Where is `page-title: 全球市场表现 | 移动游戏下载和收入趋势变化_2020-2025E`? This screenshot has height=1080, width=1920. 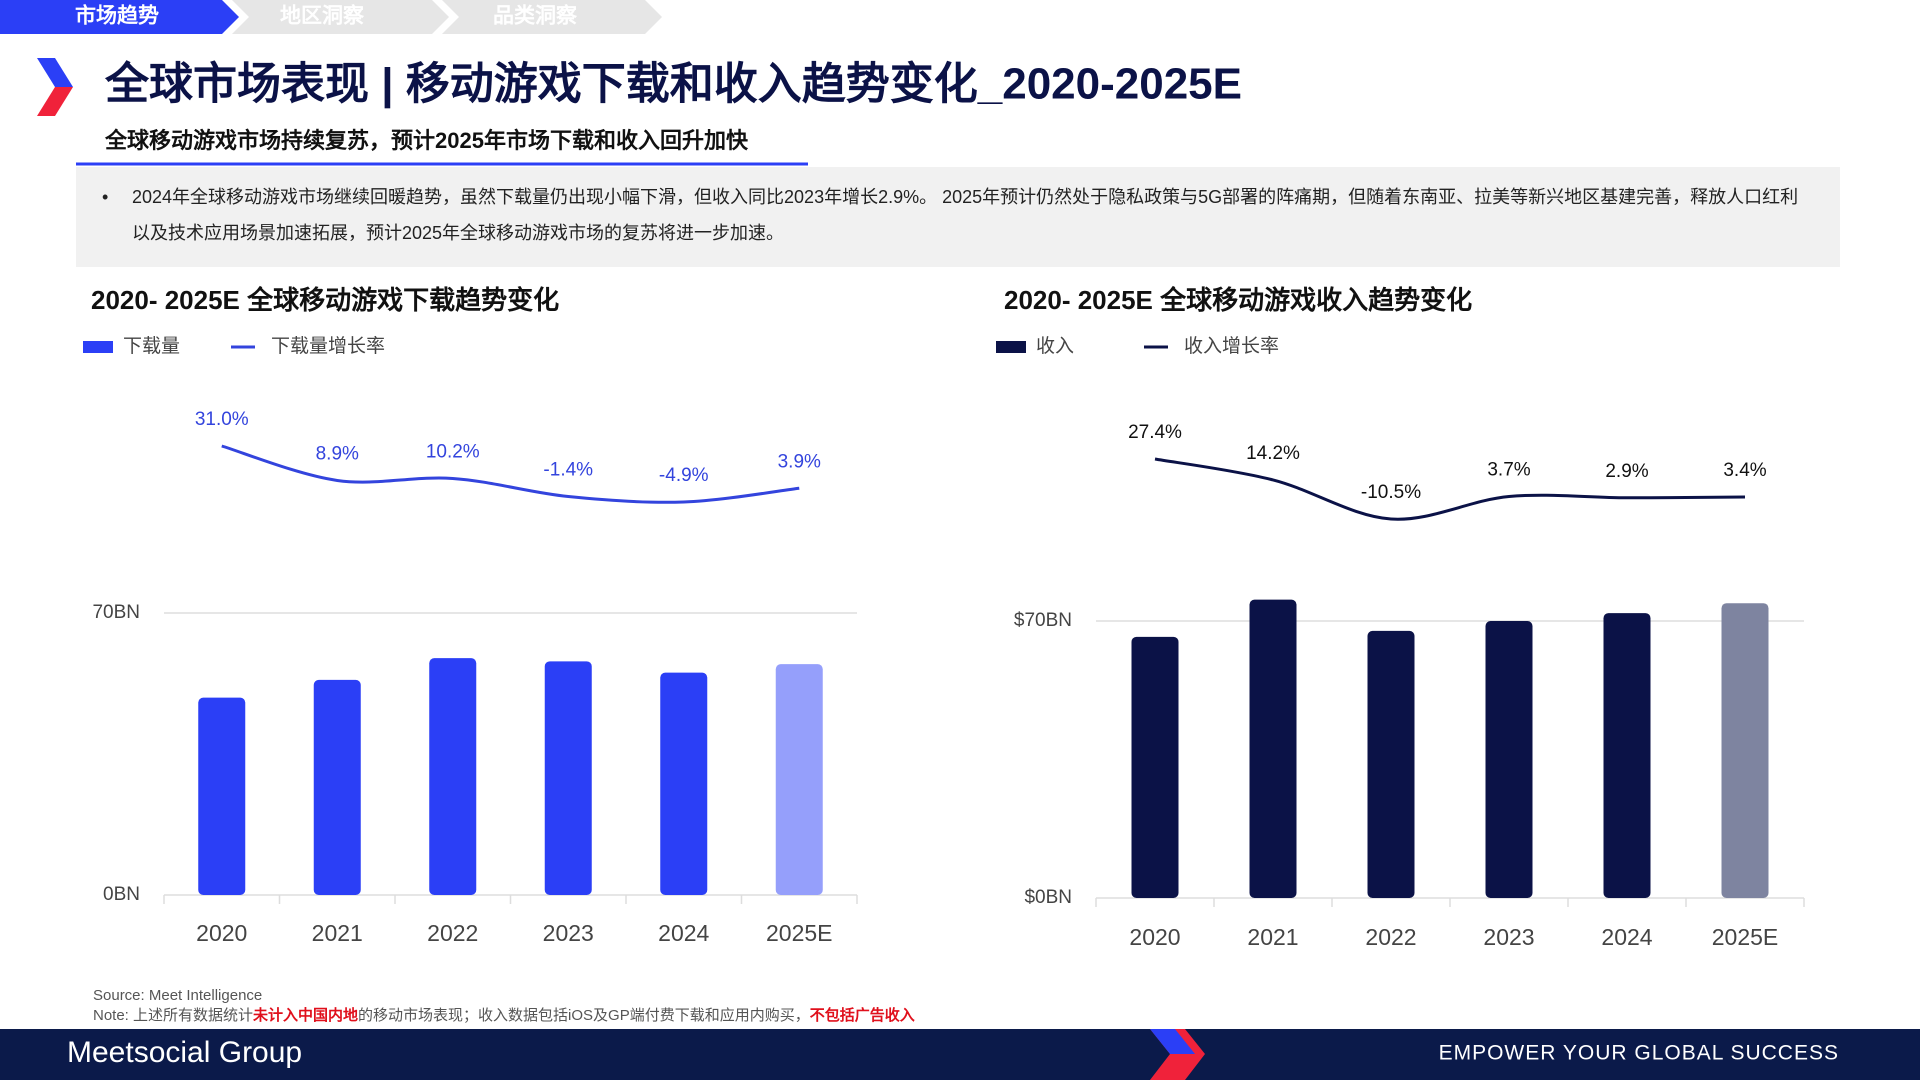
page-title: 全球市场表现 | 移动游戏下载和收入趋势变化_2020-2025E is located at coordinates (673, 84).